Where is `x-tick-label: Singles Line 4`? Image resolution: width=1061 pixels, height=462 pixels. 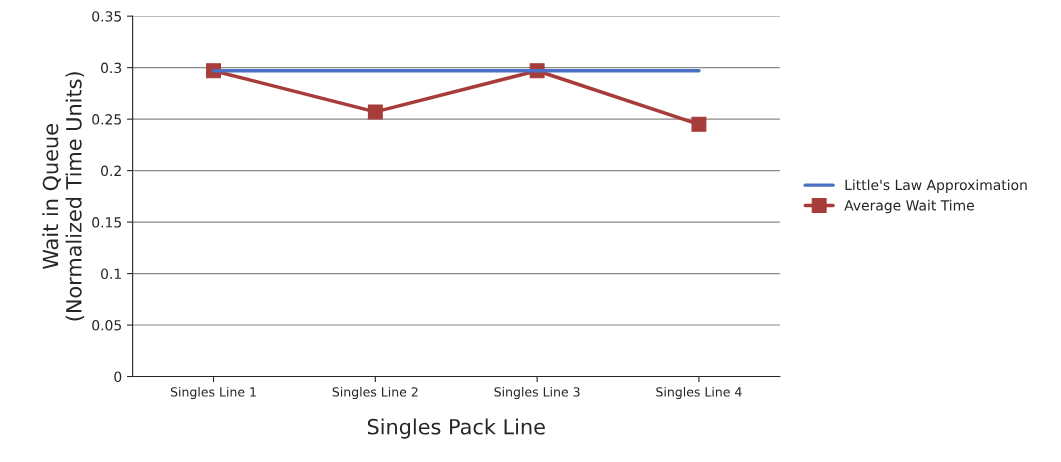 x-tick-label: Singles Line 4 is located at coordinates (699, 393).